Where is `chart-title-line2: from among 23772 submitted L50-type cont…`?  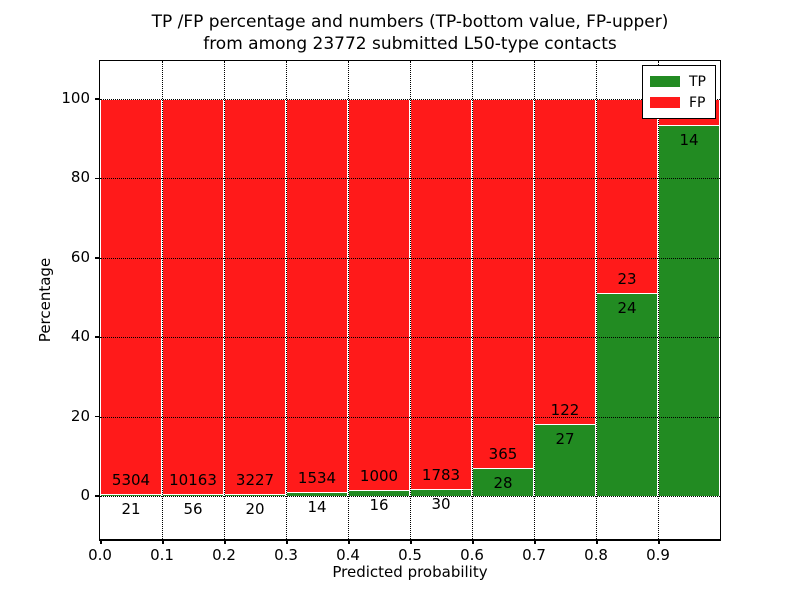 chart-title-line2: from among 23772 submitted L50-type cont… is located at coordinates (410, 44).